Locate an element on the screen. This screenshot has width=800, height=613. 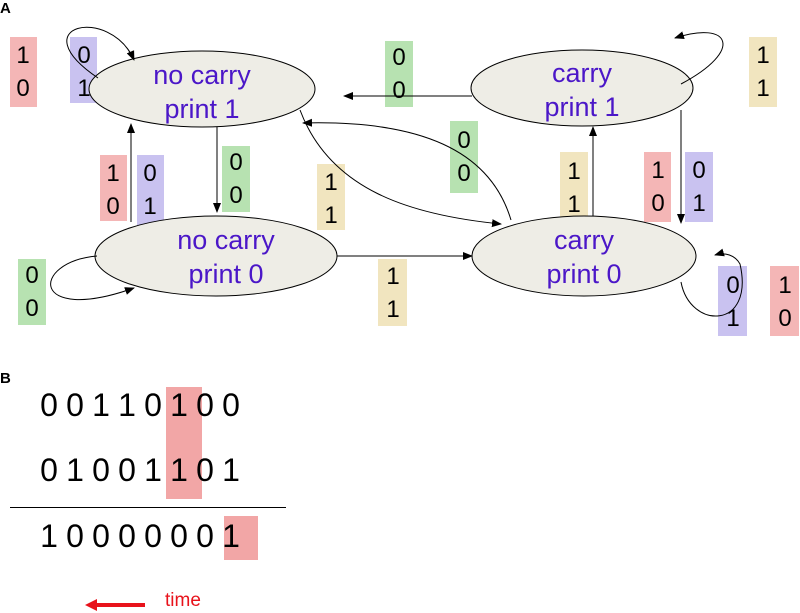
panel-b-label: B is located at coordinates (5, 378).